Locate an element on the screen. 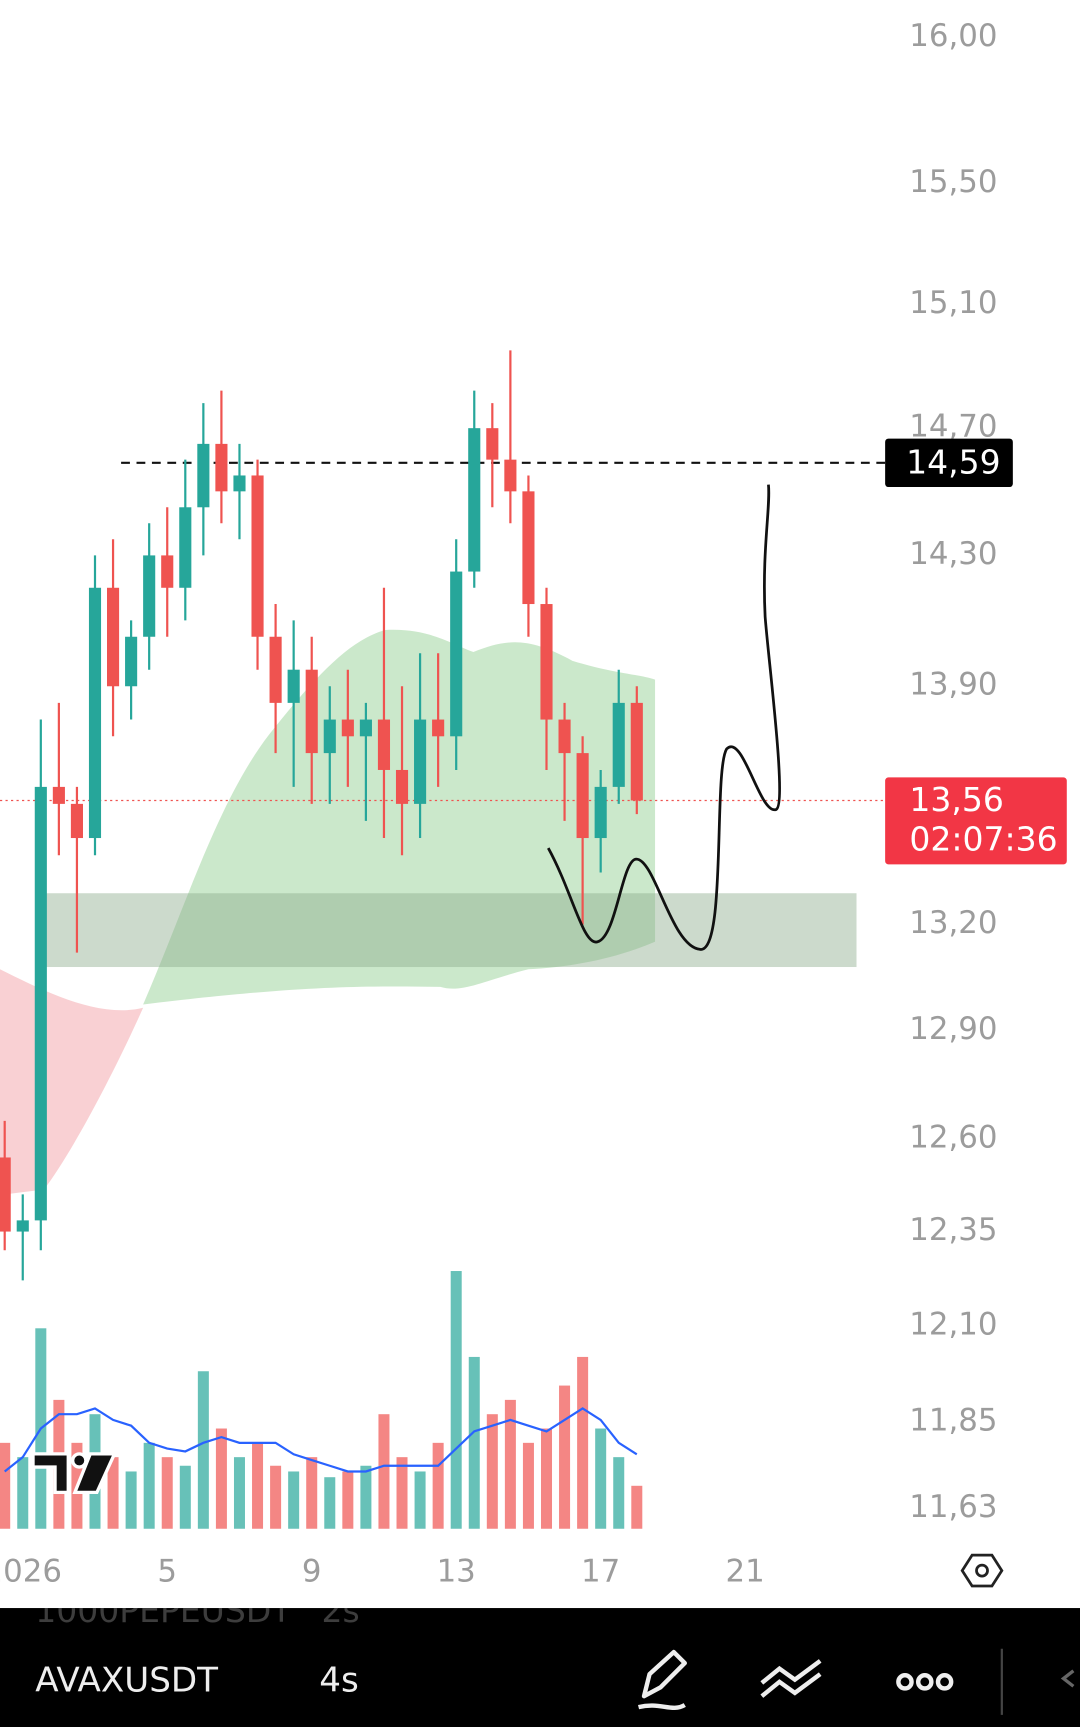  symbol: AVAXUSDT is located at coordinates (126, 1680).